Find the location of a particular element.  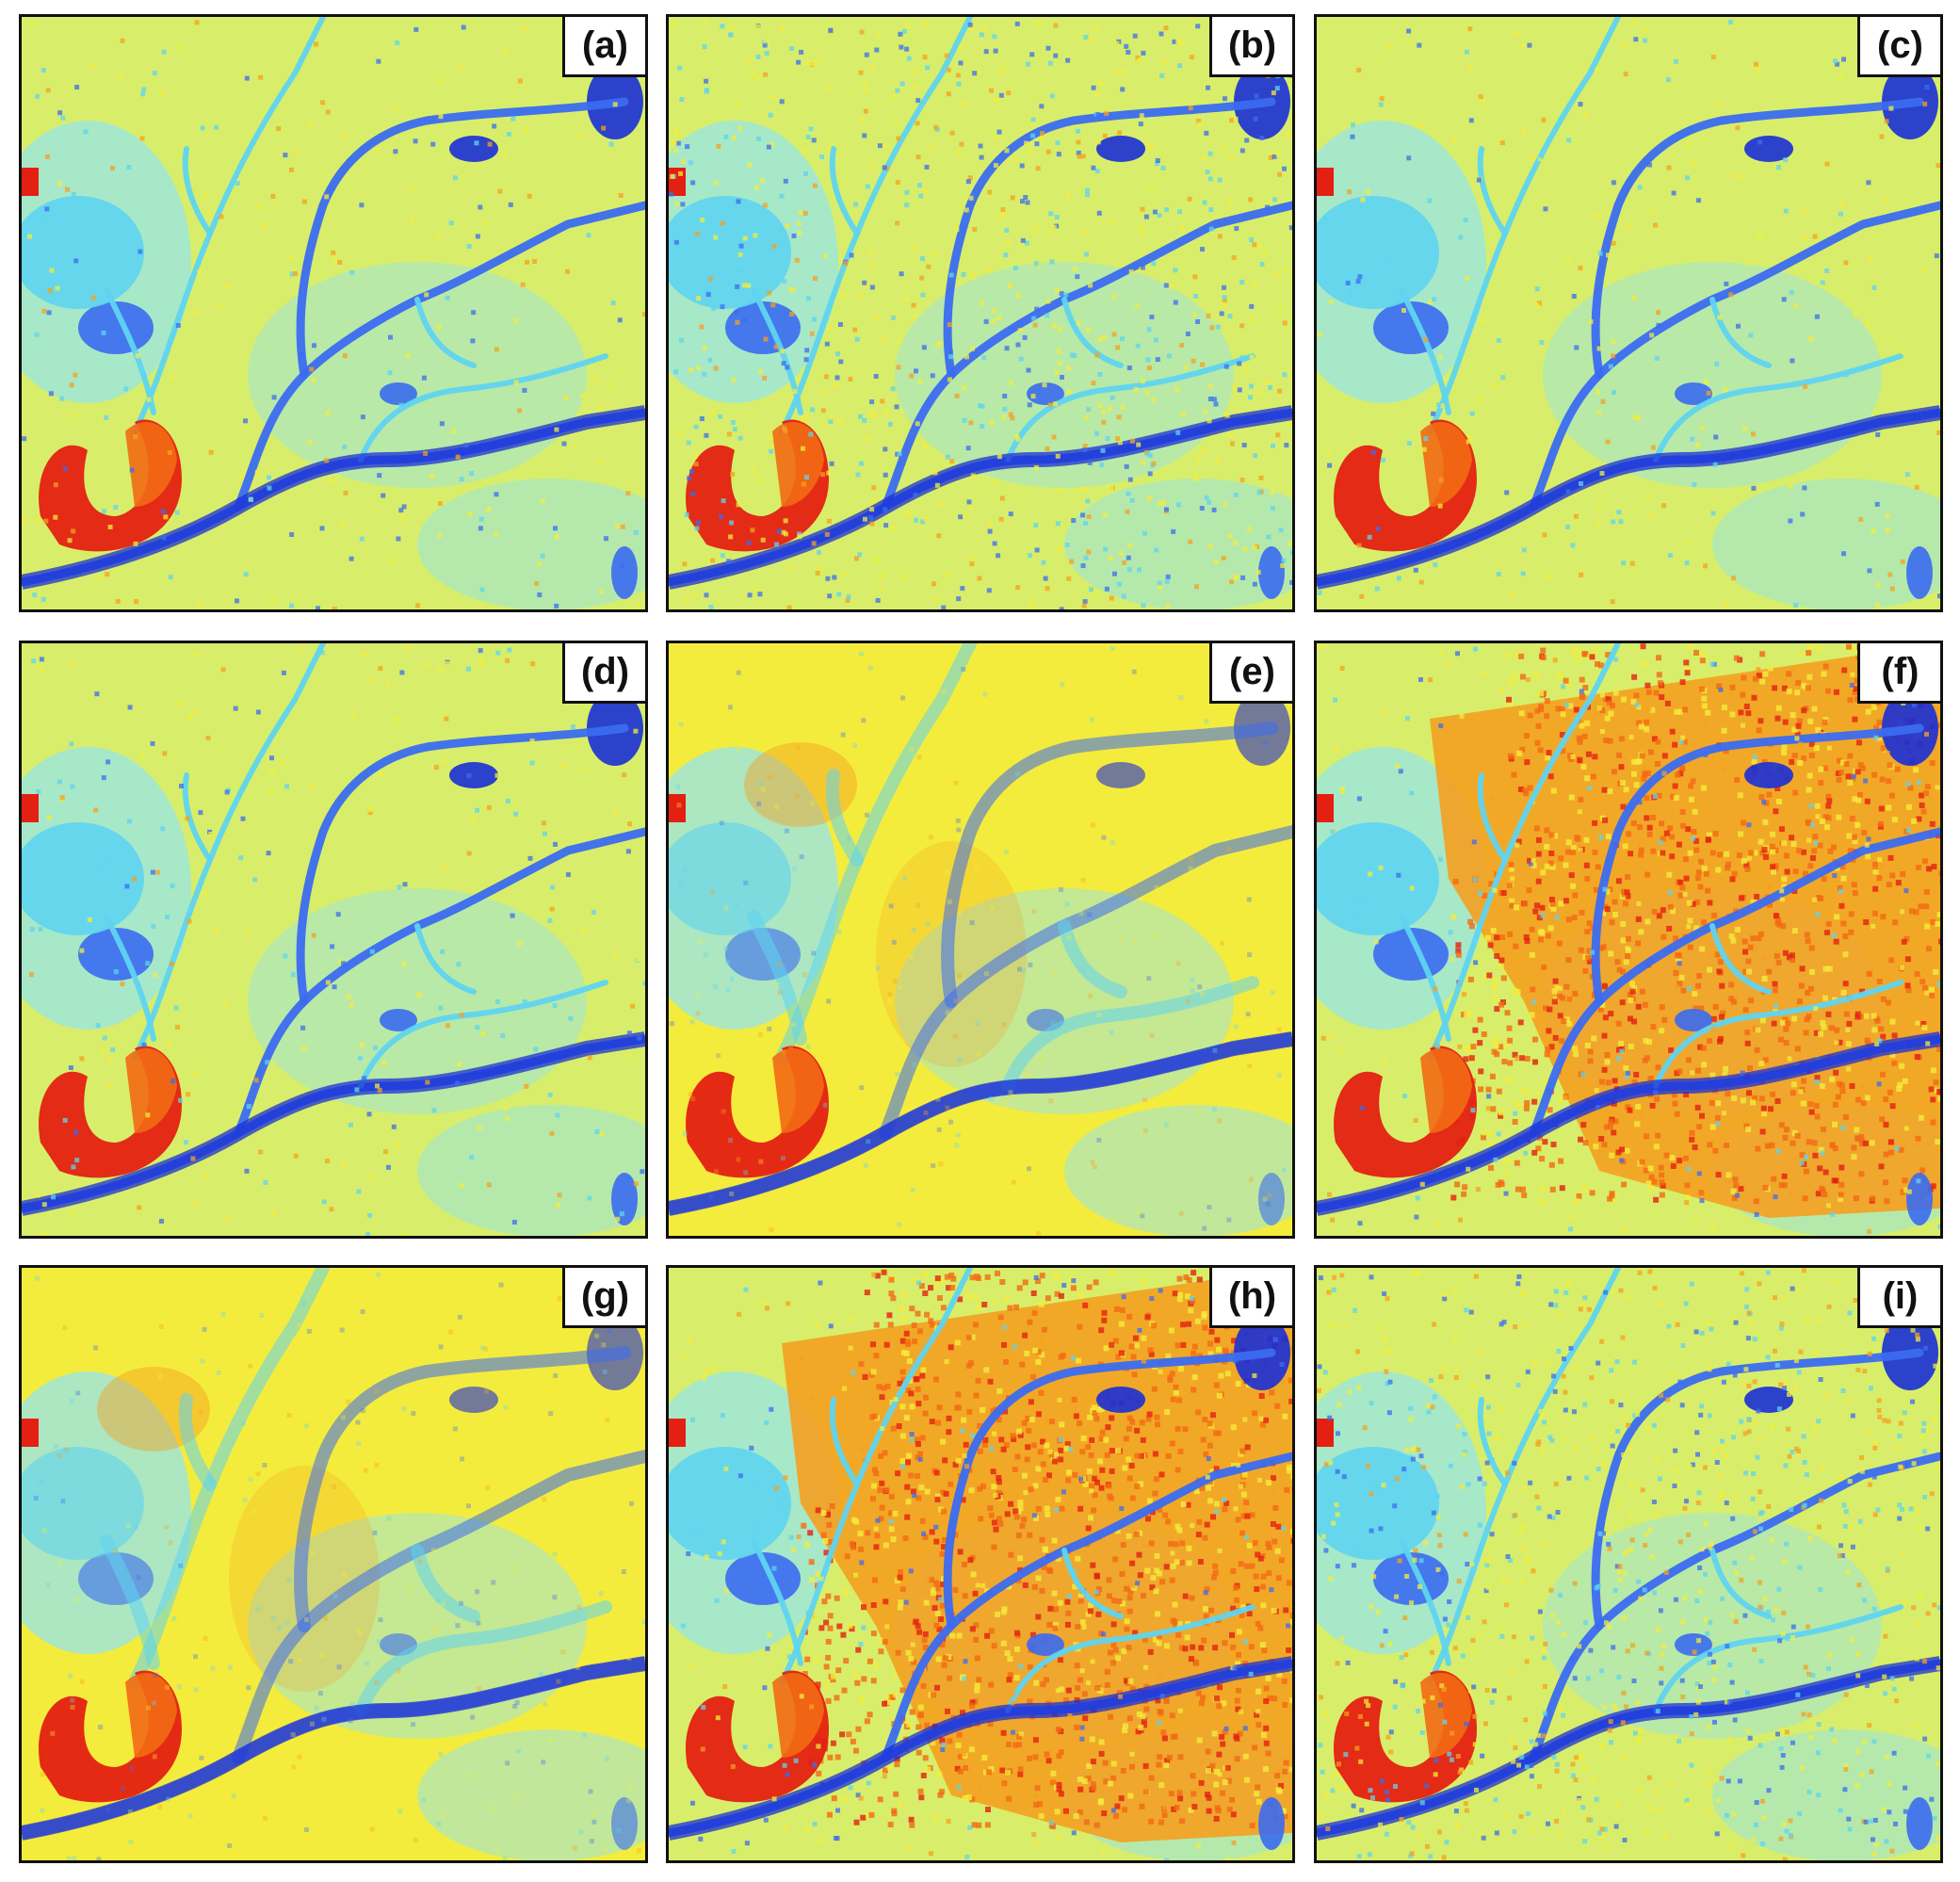

panel-g: (g) is located at coordinates (333, 1564).